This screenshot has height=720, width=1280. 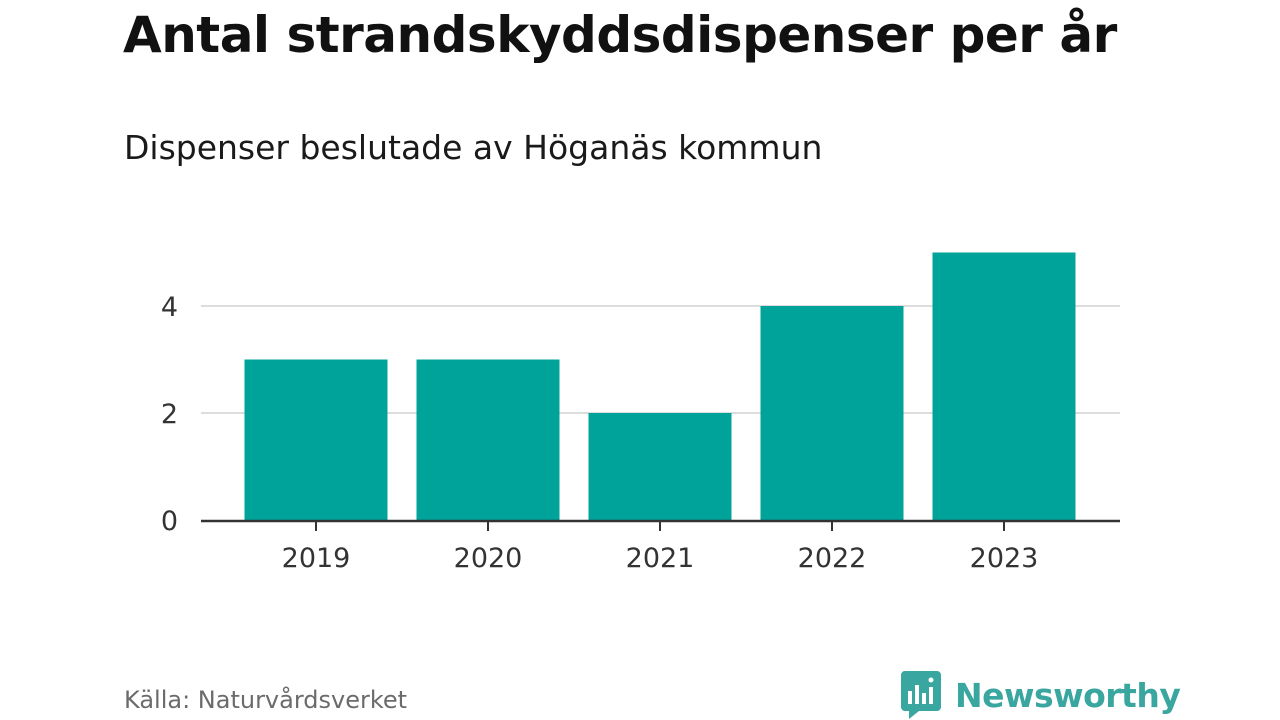 I want to click on bar-2021, so click(x=660, y=466).